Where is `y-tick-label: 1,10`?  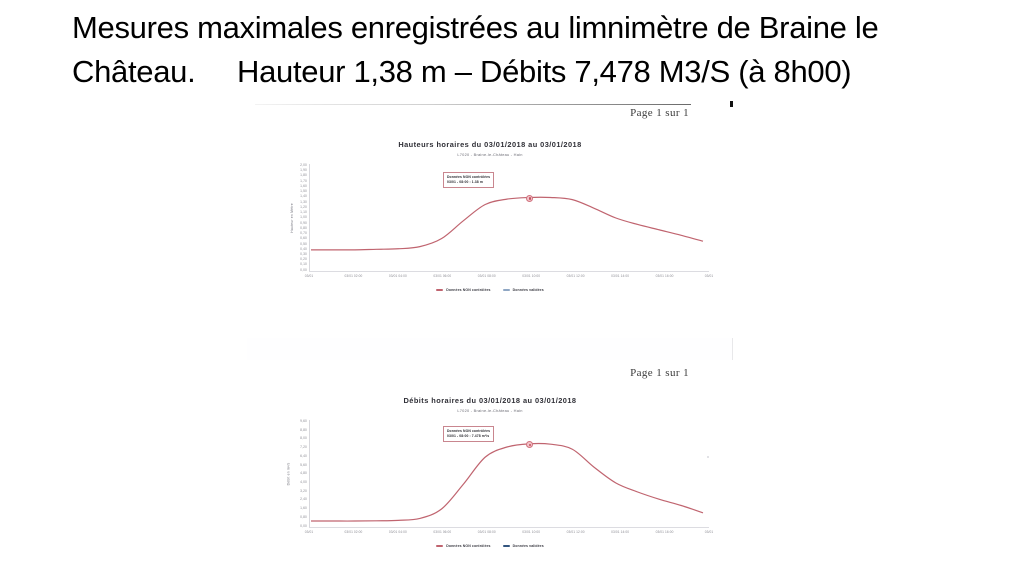
y-tick-label: 1,10 is located at coordinates (303, 212).